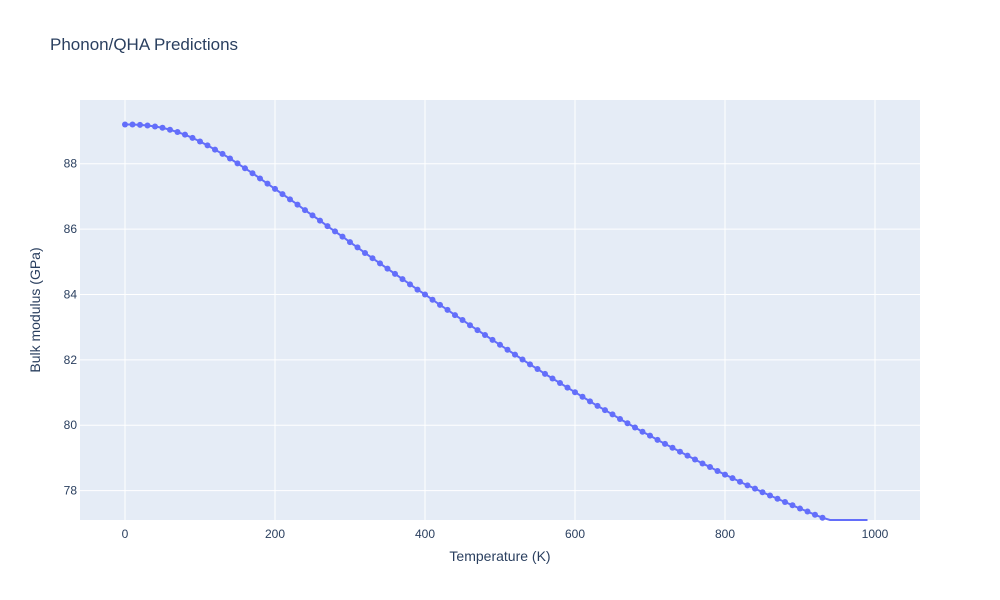  I want to click on x-tick-label: 800, so click(725, 534).